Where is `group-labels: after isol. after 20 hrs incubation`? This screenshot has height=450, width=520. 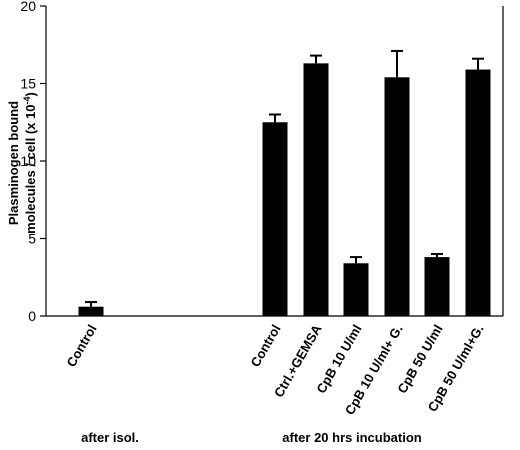
group-labels: after isol. after 20 hrs incubation is located at coordinates (251, 437).